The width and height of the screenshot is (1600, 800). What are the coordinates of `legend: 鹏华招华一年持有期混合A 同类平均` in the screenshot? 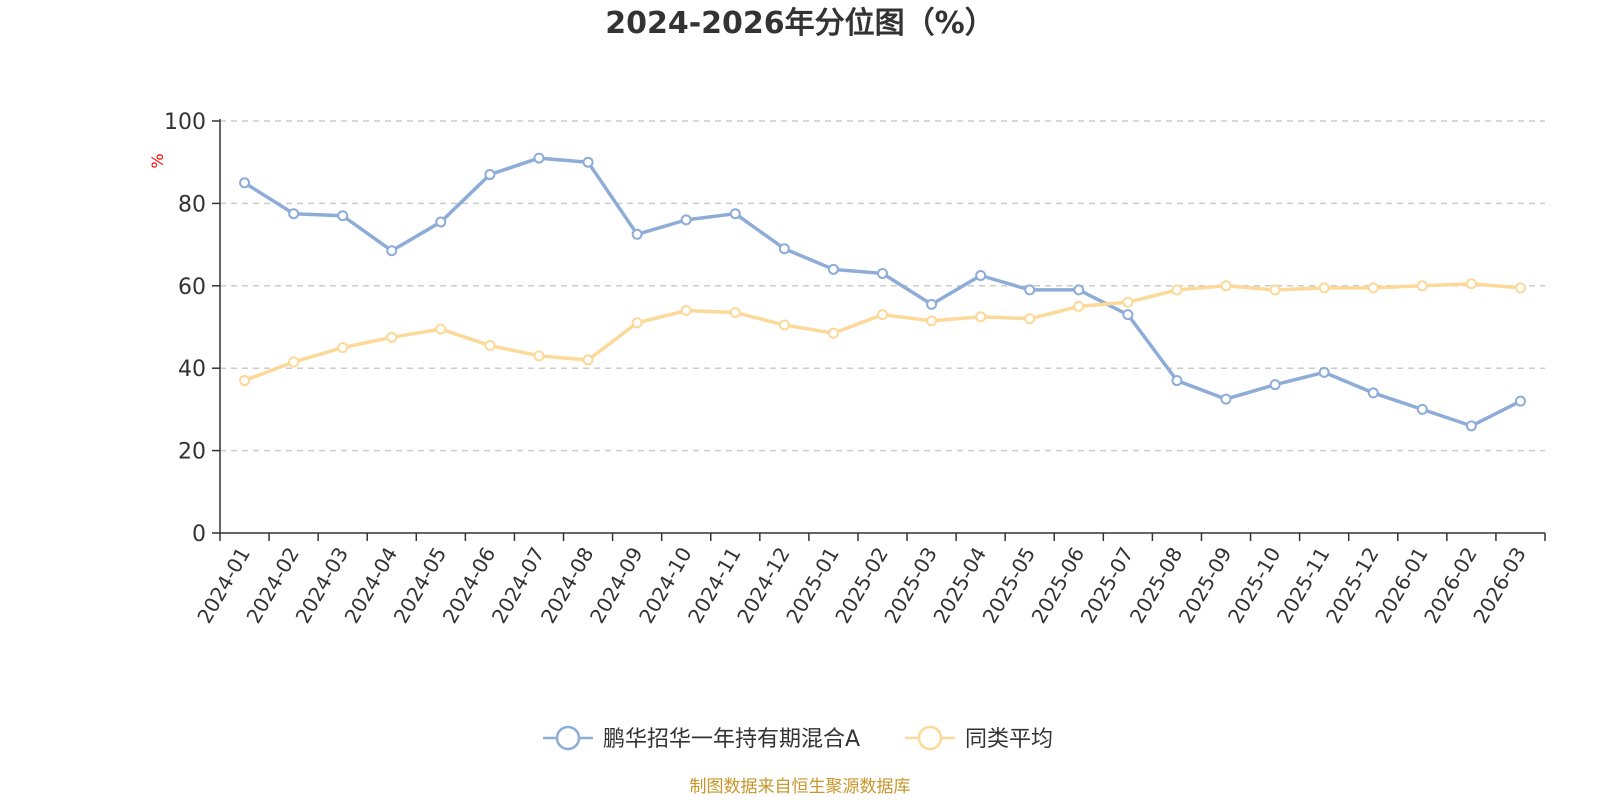 It's located at (798, 738).